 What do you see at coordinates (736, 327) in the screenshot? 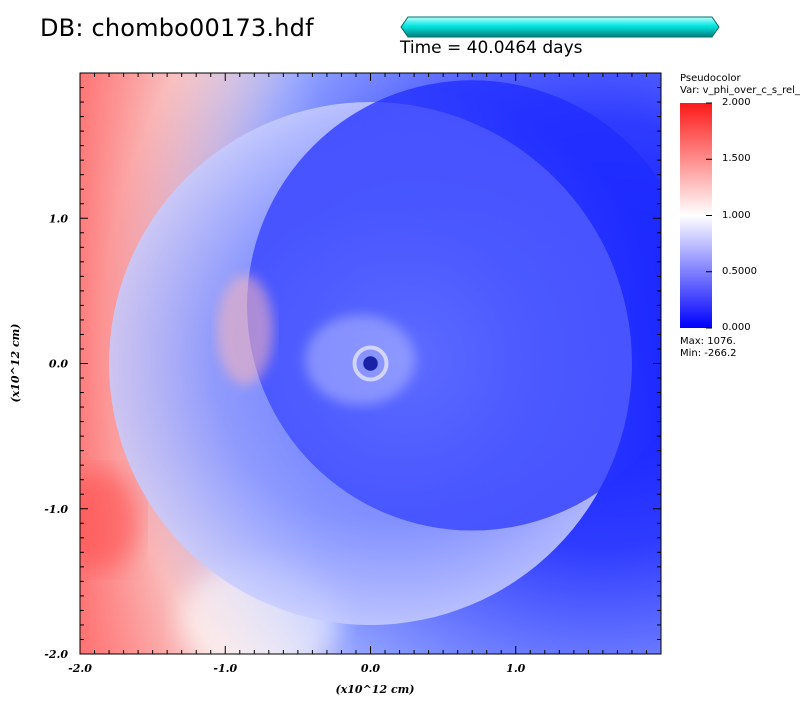
I see `colorbar-tick-label: 0.000` at bounding box center [736, 327].